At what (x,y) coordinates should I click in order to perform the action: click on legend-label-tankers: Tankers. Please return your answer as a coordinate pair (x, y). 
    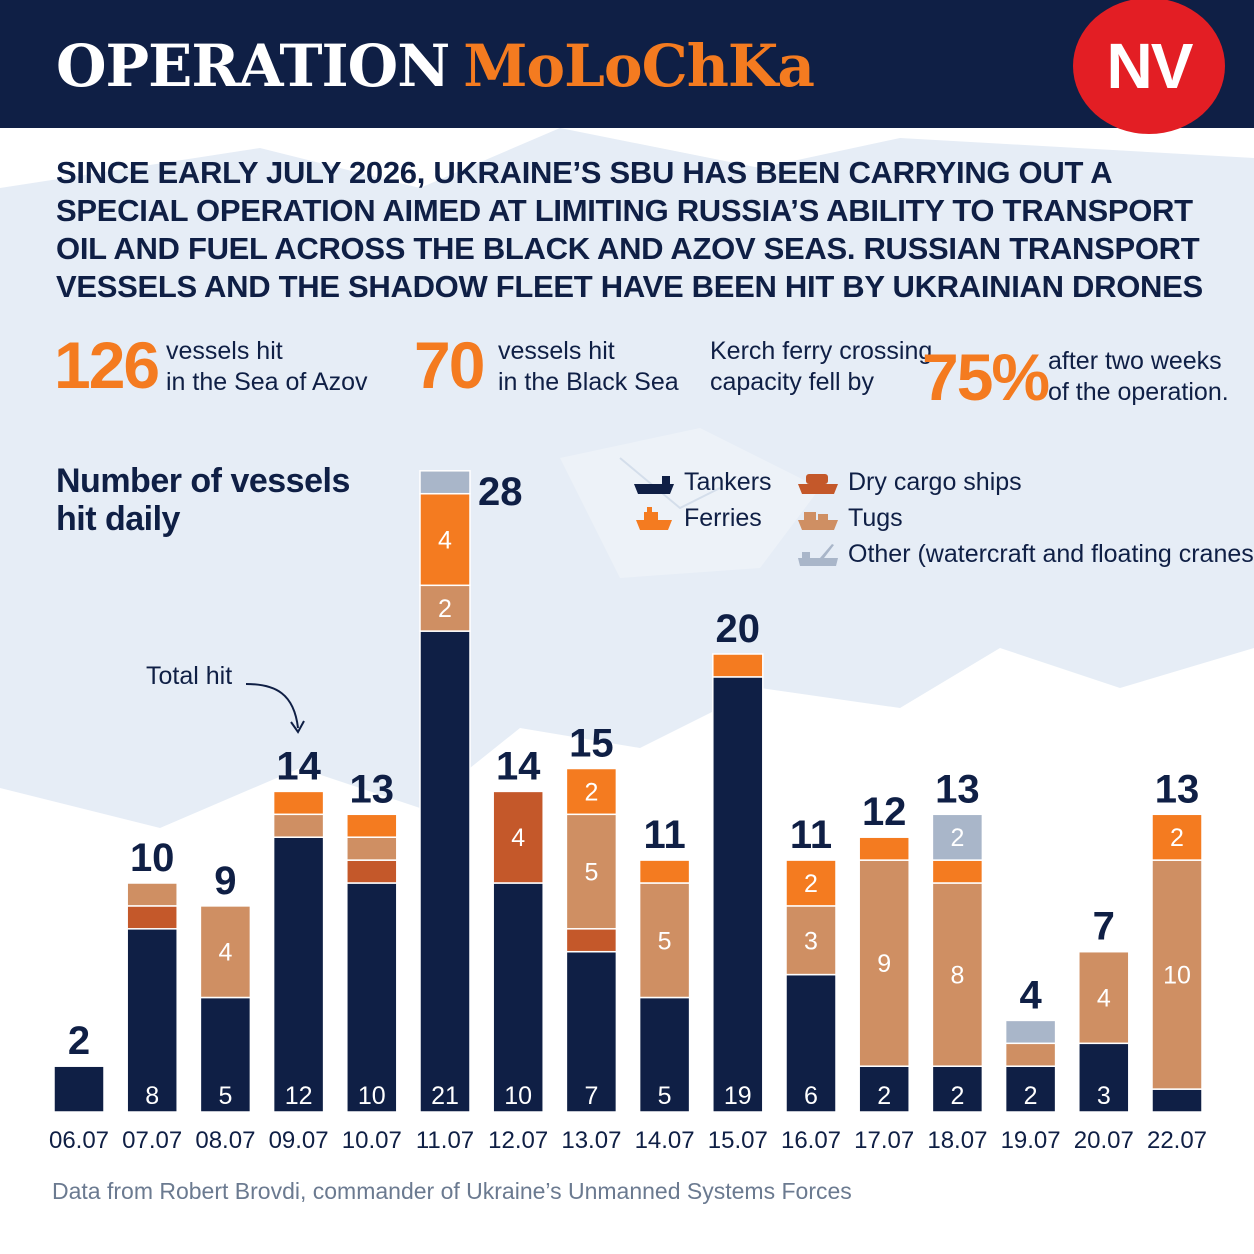
    Looking at the image, I should click on (728, 481).